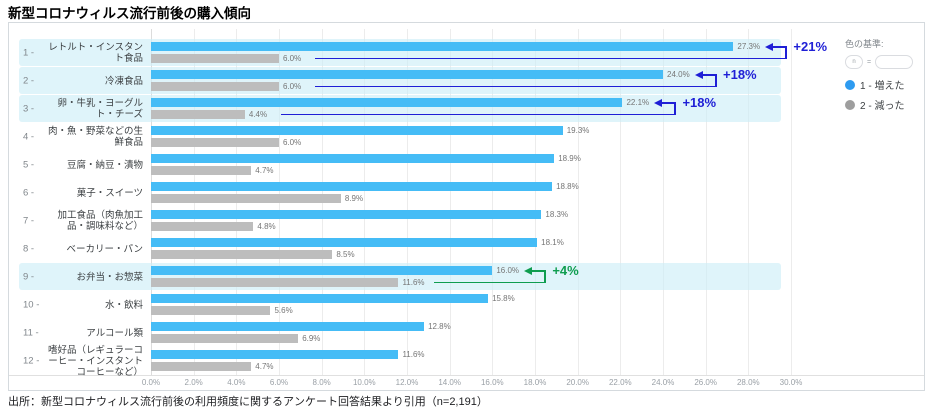 This screenshot has height=412, width=932. I want to click on rank-label: 6 -, so click(29, 193).